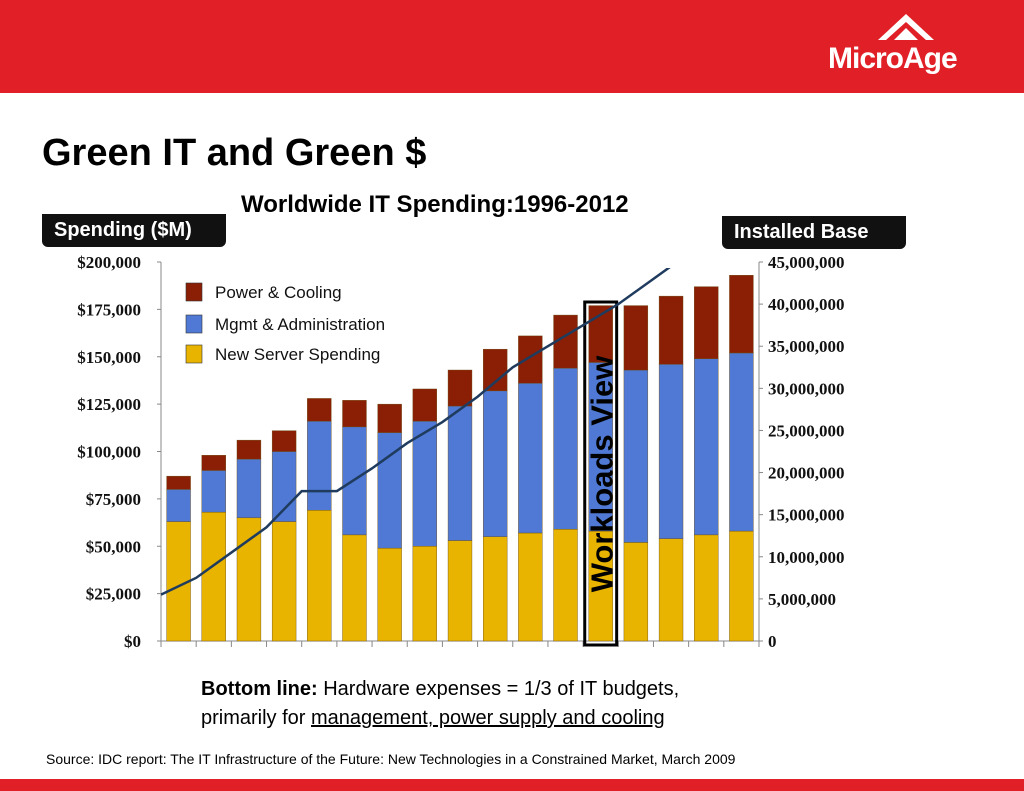 The width and height of the screenshot is (1024, 791). Describe the element at coordinates (132, 641) in the screenshot. I see `left-tick-label: $0` at that location.